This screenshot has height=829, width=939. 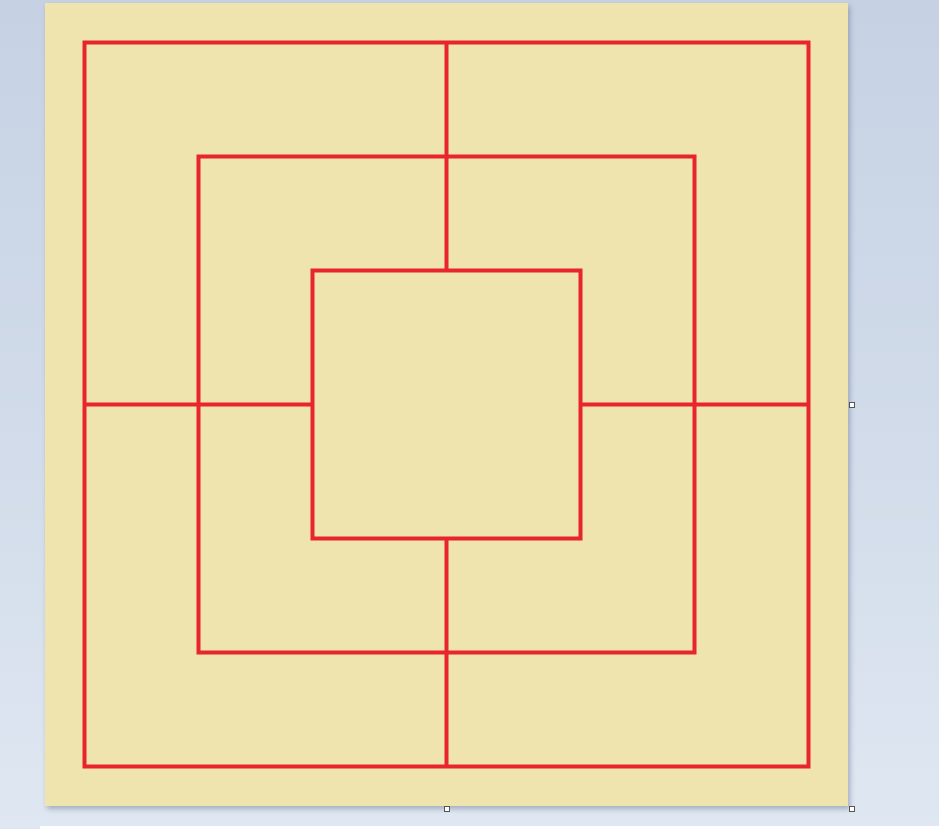 I want to click on scroll-strip, so click(x=489, y=827).